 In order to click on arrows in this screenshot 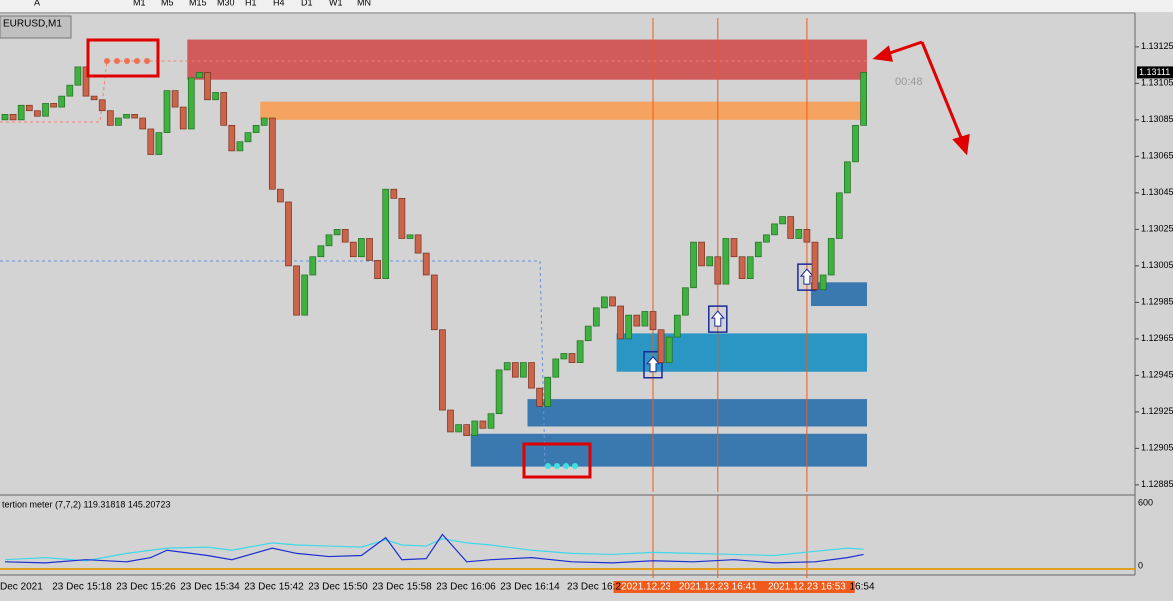, I will do `click(921, 98)`.